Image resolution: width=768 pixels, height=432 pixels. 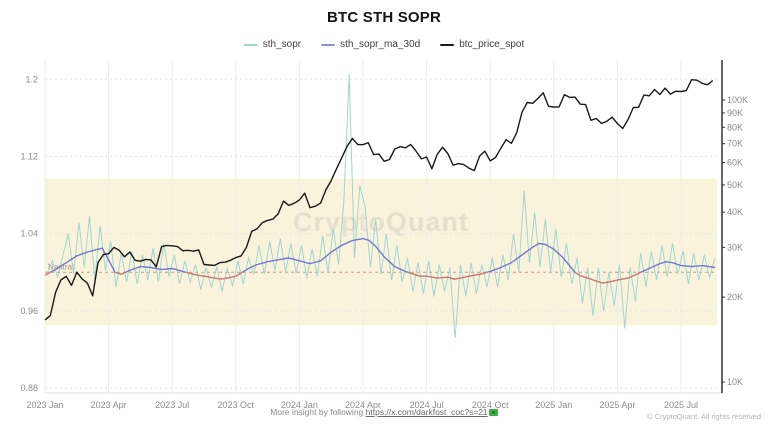 I want to click on x-tick-label: 2025 Jul, so click(x=681, y=405).